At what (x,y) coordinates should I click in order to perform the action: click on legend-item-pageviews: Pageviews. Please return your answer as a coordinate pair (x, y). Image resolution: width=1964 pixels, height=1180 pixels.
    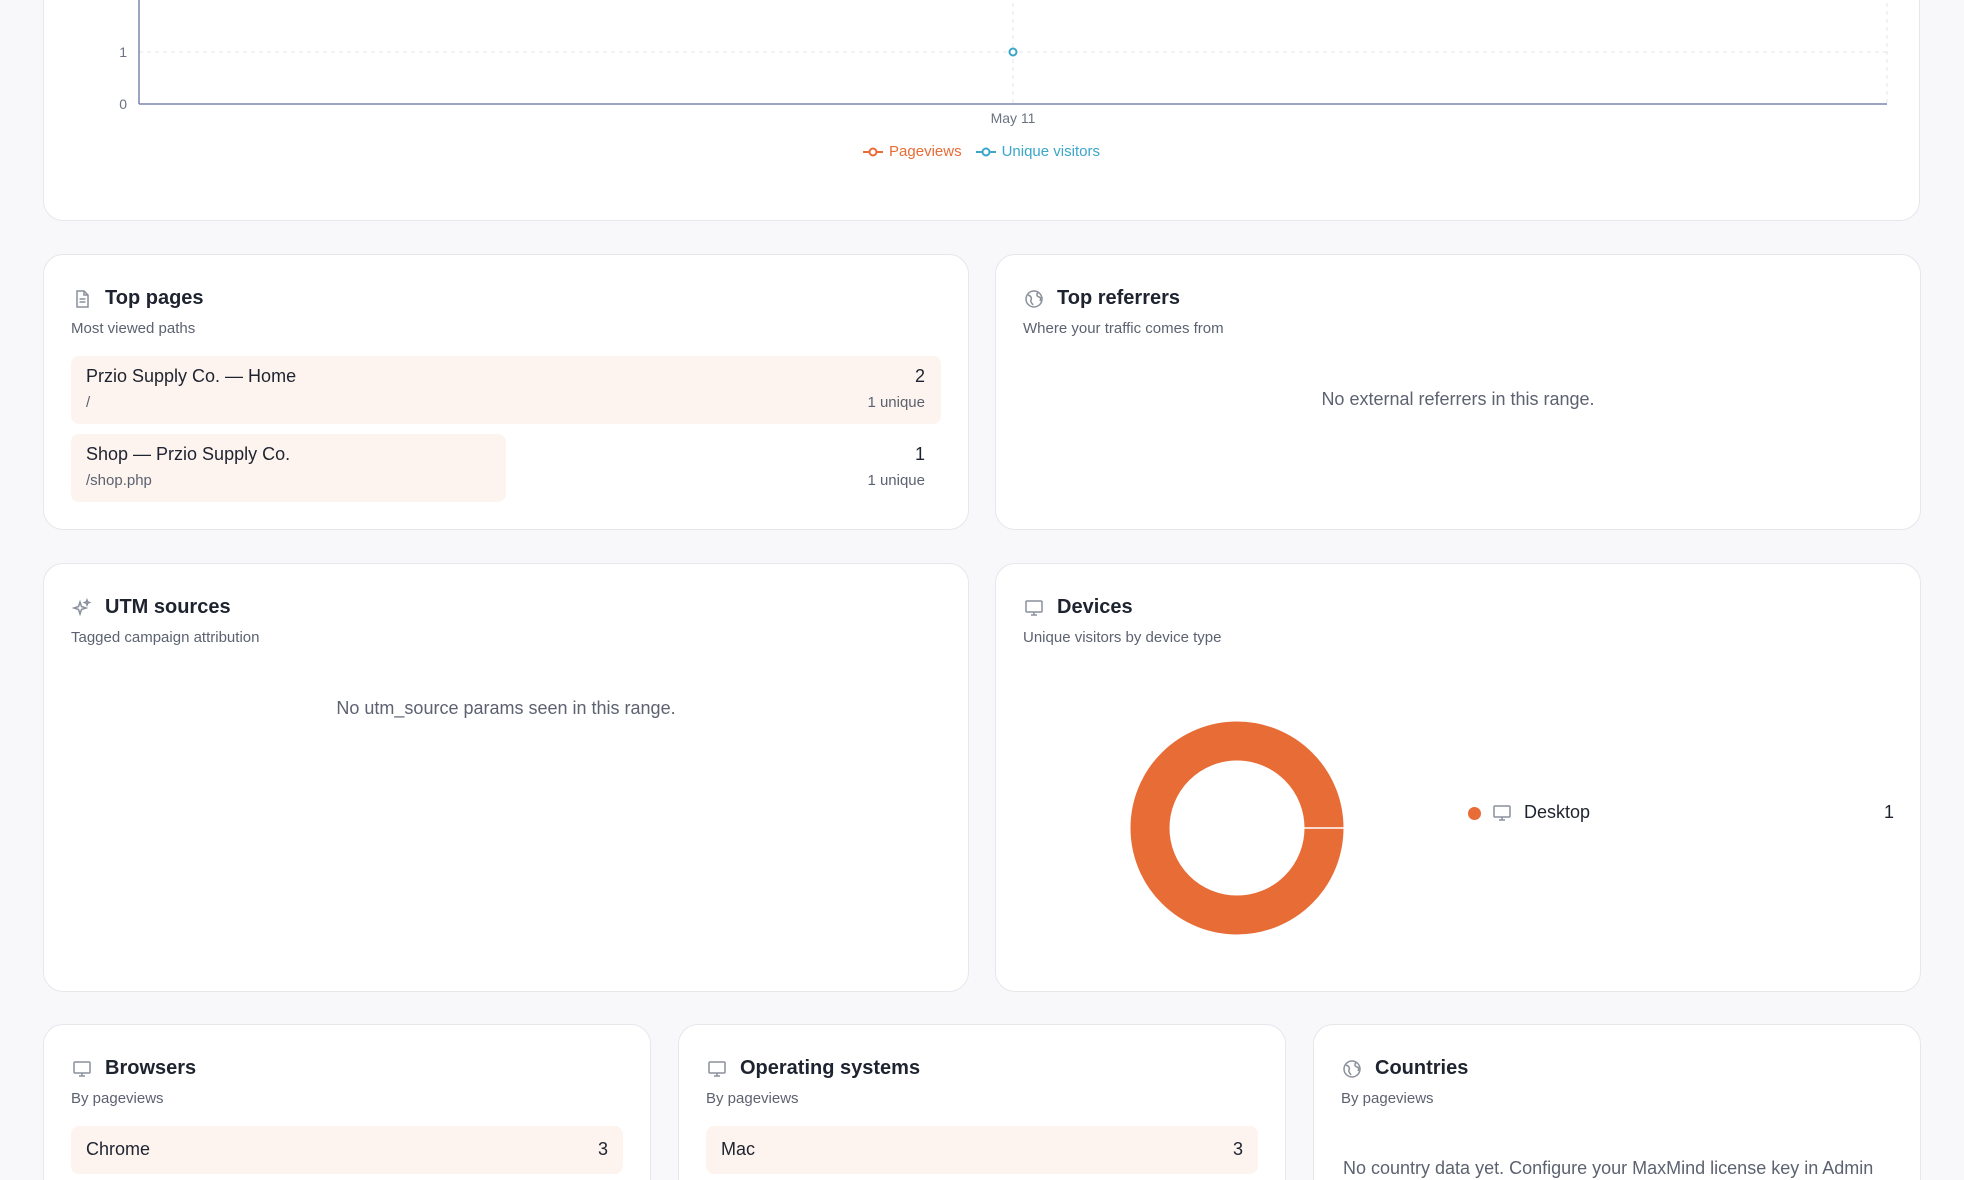
    Looking at the image, I should click on (912, 151).